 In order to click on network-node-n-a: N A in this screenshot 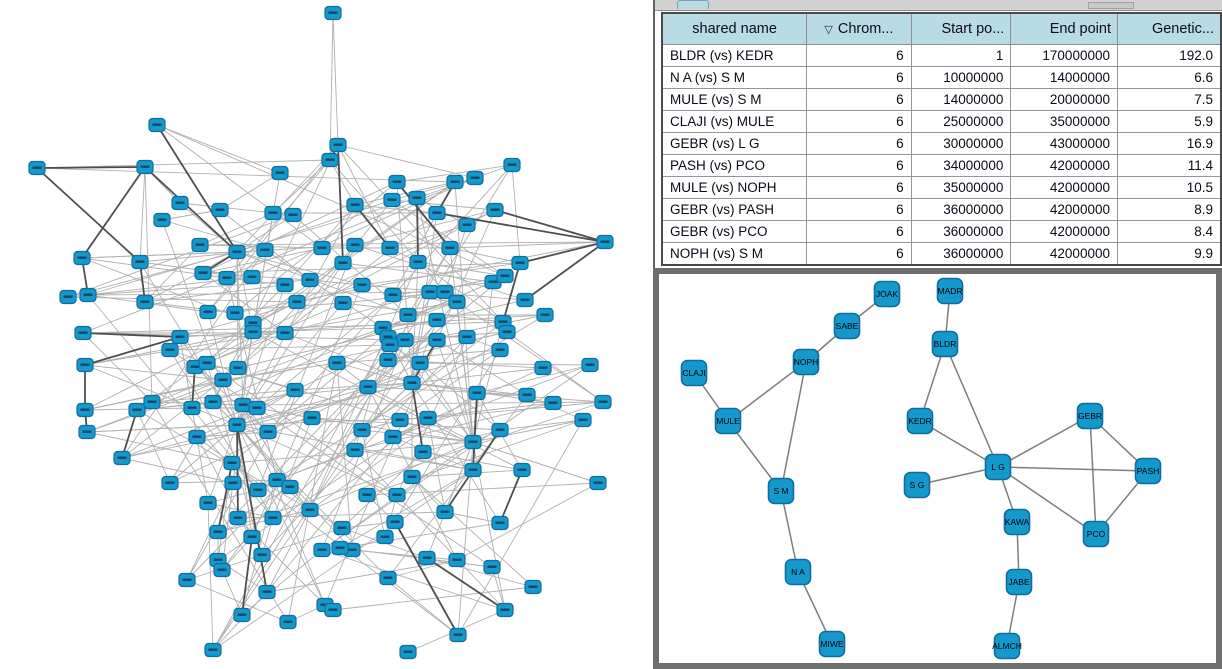, I will do `click(798, 572)`.